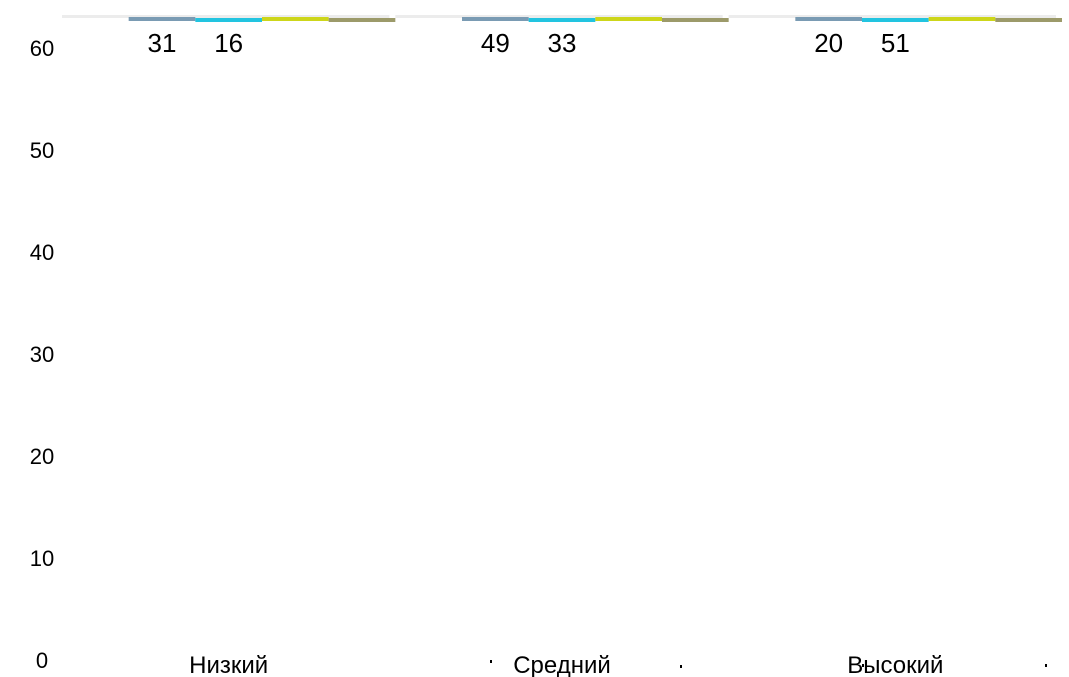 The height and width of the screenshot is (677, 1069). Describe the element at coordinates (562, 664) in the screenshot. I see `x-category-label: Средний` at that location.